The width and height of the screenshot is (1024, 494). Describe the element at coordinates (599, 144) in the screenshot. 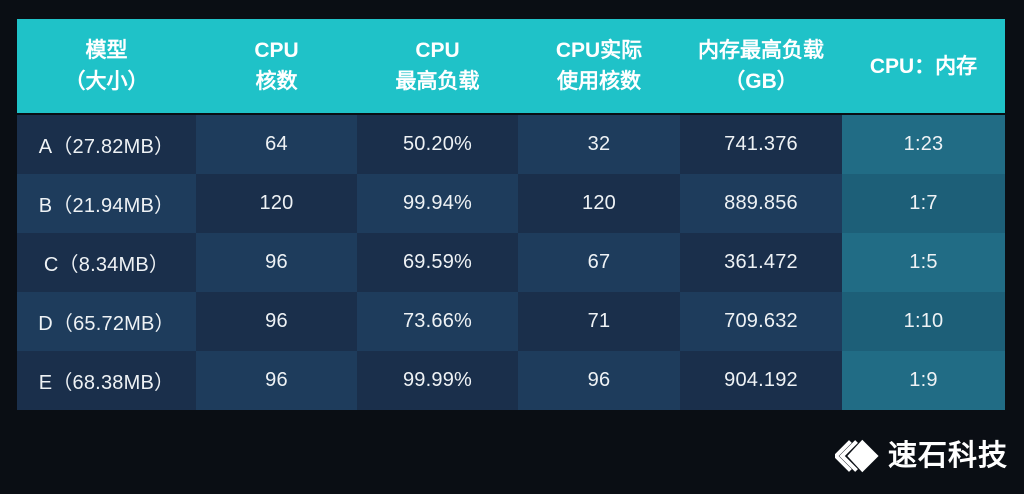

I see `table-cell: 32` at that location.